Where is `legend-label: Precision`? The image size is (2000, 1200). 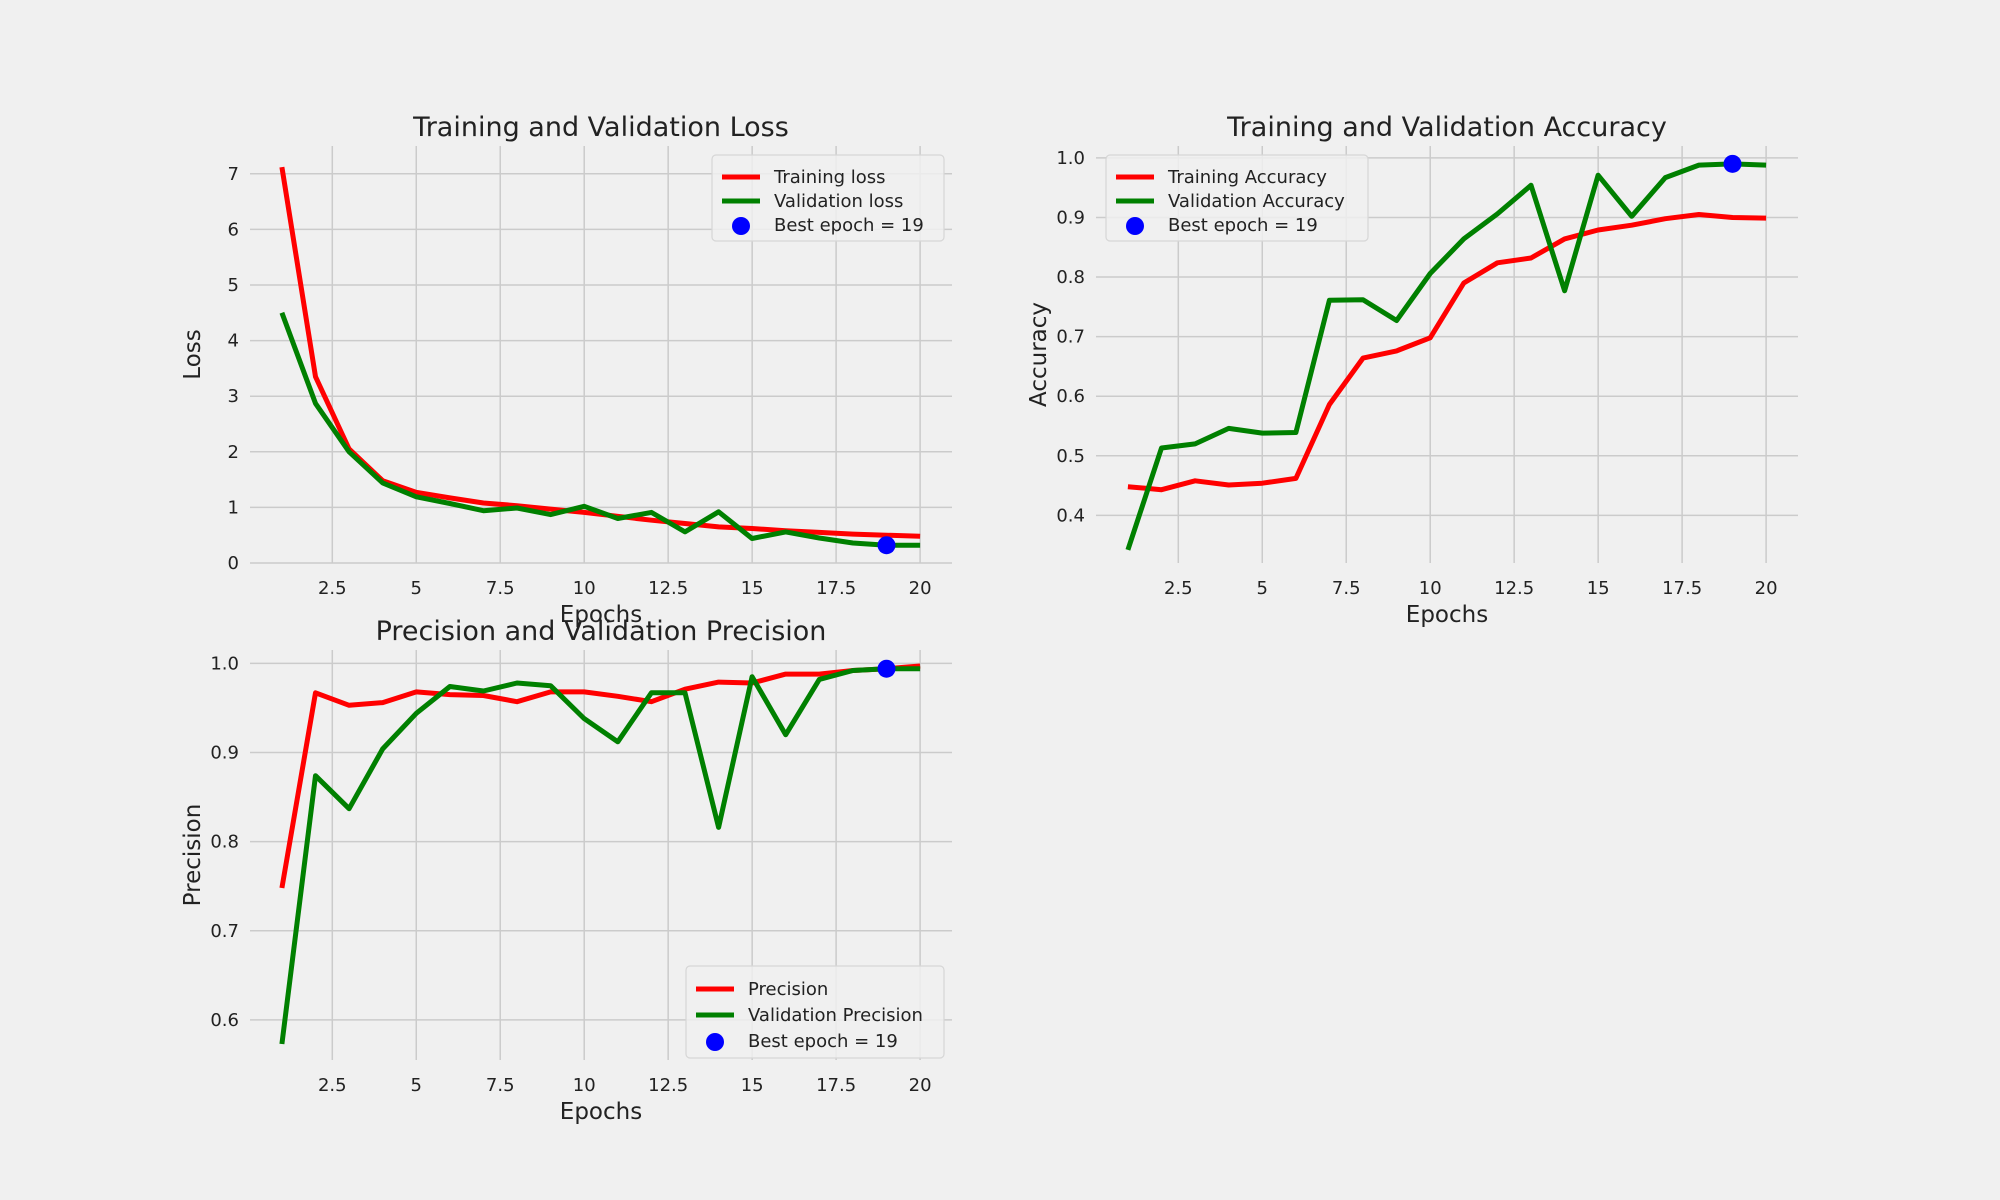
legend-label: Precision is located at coordinates (788, 989).